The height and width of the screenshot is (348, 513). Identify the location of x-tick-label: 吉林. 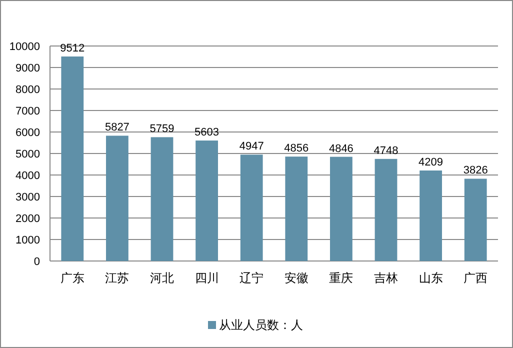
(386, 278).